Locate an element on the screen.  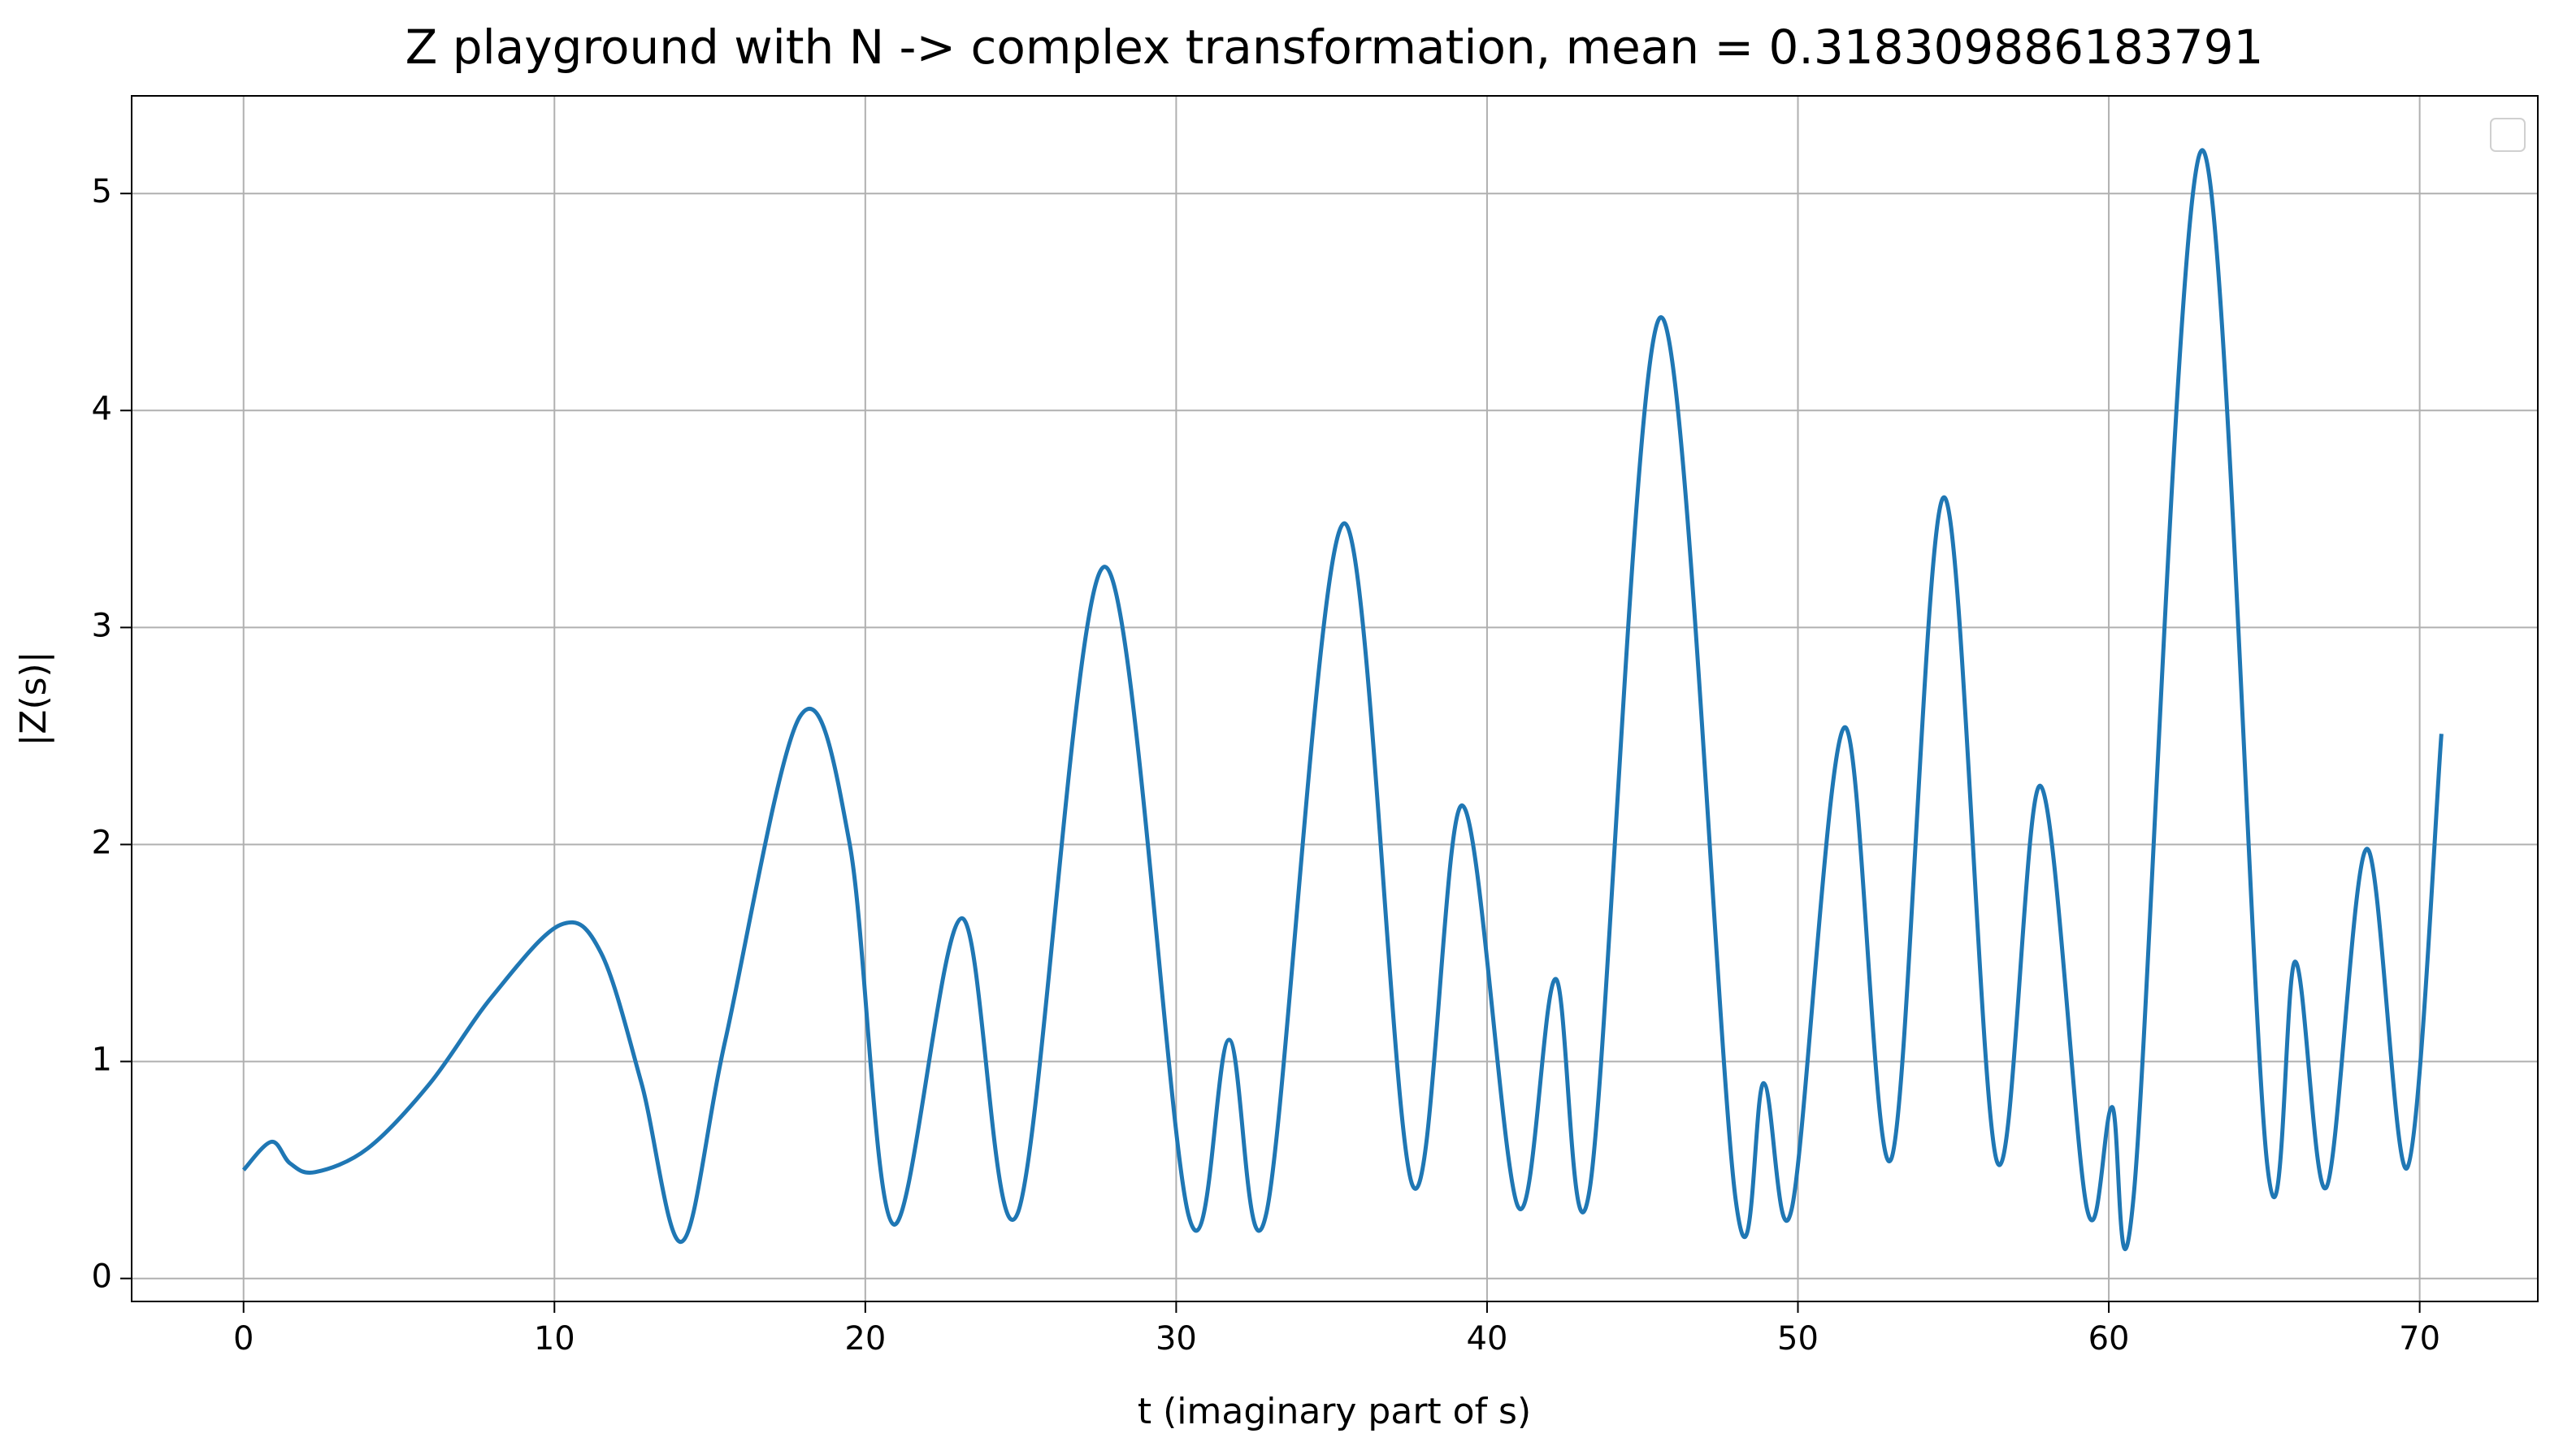
x-tick-label: 60 is located at coordinates (2109, 1339).